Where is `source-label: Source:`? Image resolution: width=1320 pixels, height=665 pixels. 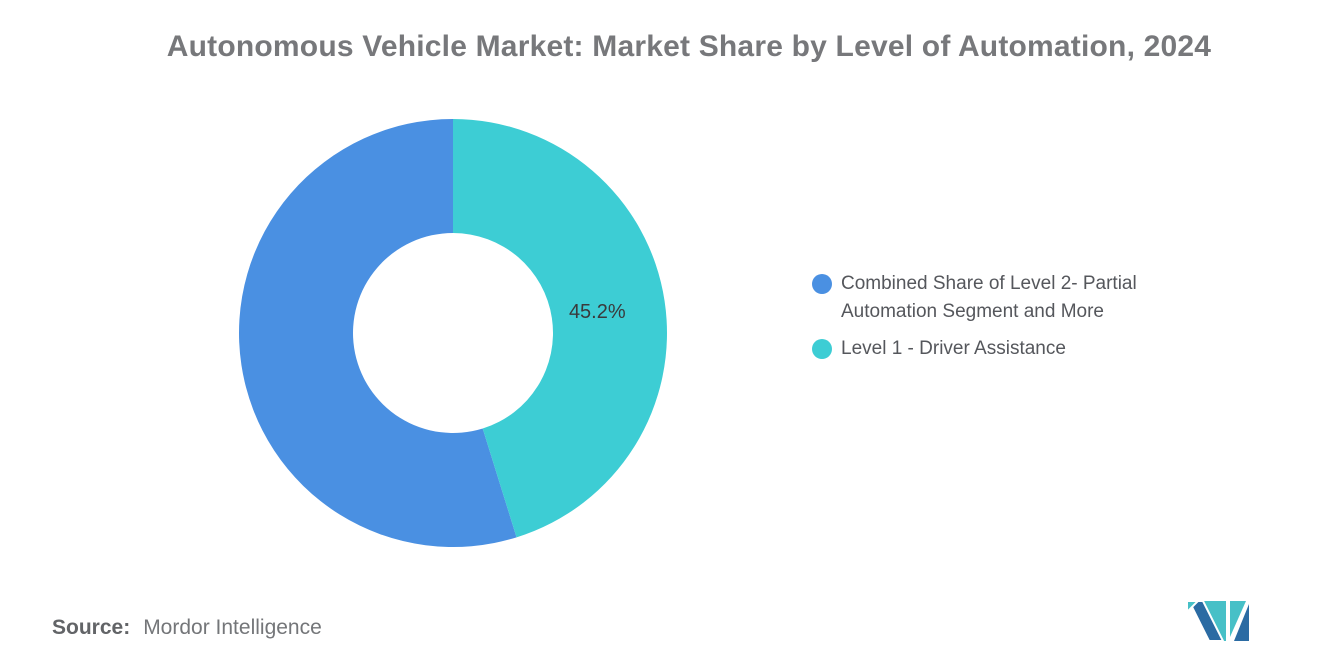 source-label: Source: is located at coordinates (91, 627).